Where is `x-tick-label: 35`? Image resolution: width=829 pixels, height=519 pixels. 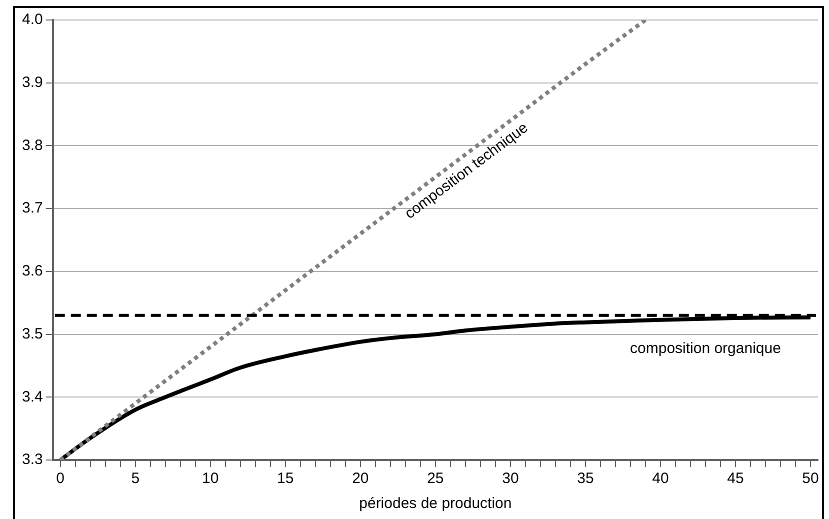 x-tick-label: 35 is located at coordinates (585, 479).